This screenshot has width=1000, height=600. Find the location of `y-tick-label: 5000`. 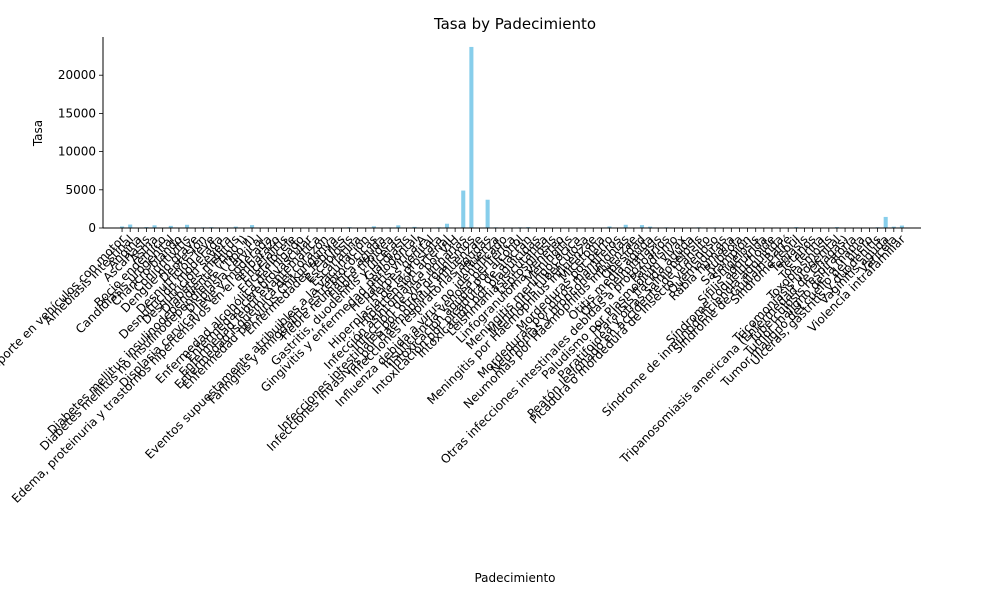

y-tick-label: 5000 is located at coordinates (80, 190).